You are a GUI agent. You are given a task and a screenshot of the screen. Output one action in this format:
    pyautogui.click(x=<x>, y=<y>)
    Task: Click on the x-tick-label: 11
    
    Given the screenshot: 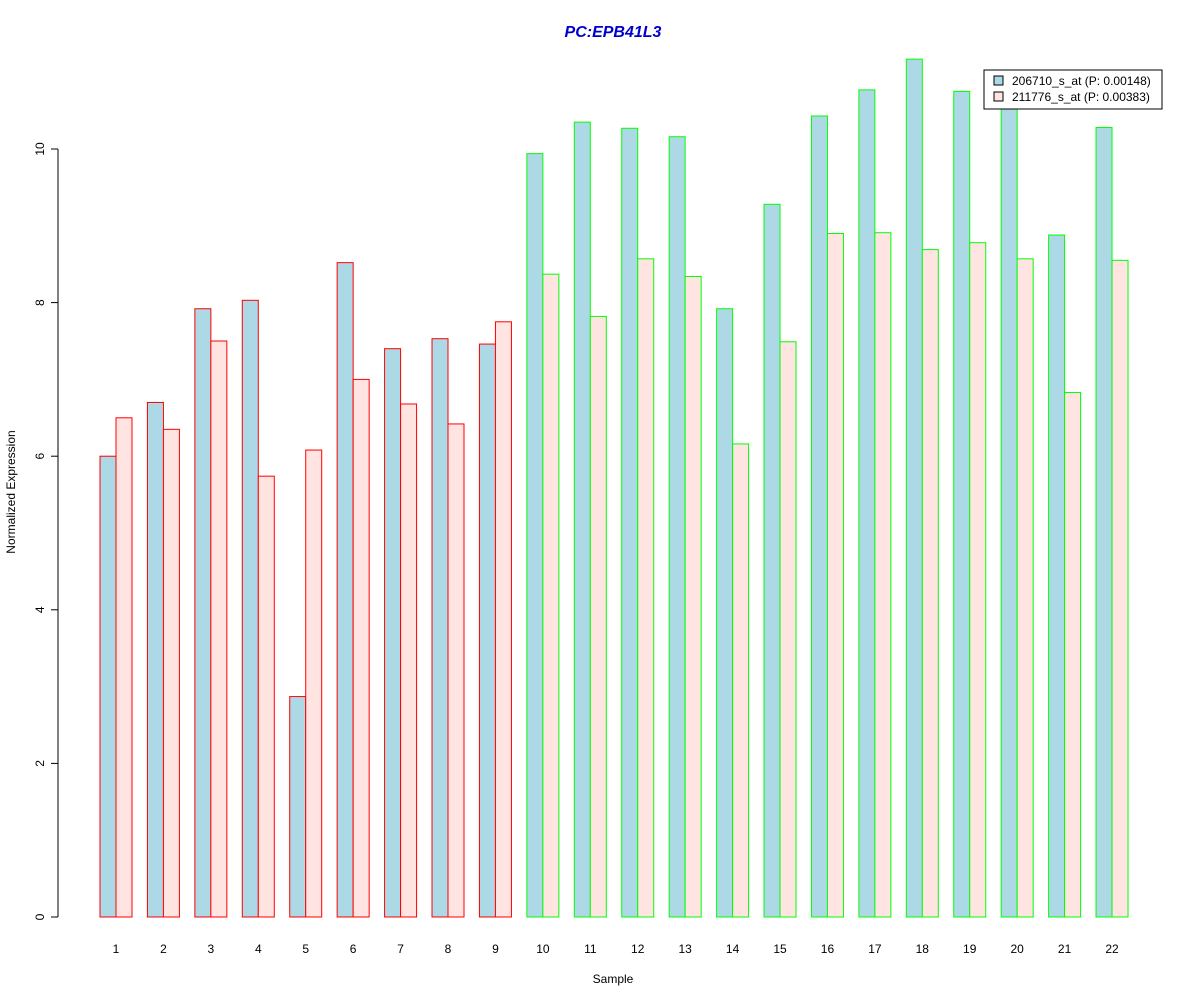 What is the action you would take?
    pyautogui.click(x=590, y=949)
    